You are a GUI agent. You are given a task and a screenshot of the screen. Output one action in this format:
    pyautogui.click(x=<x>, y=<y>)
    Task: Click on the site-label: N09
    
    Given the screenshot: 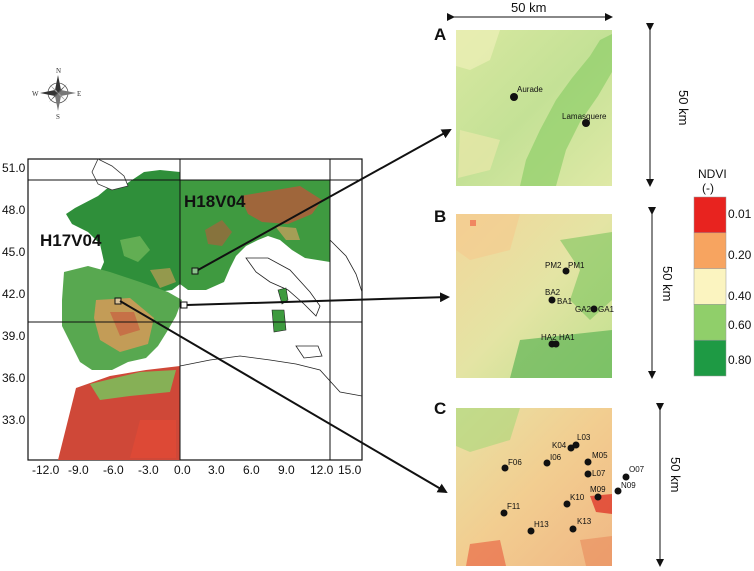 What is the action you would take?
    pyautogui.click(x=628, y=485)
    